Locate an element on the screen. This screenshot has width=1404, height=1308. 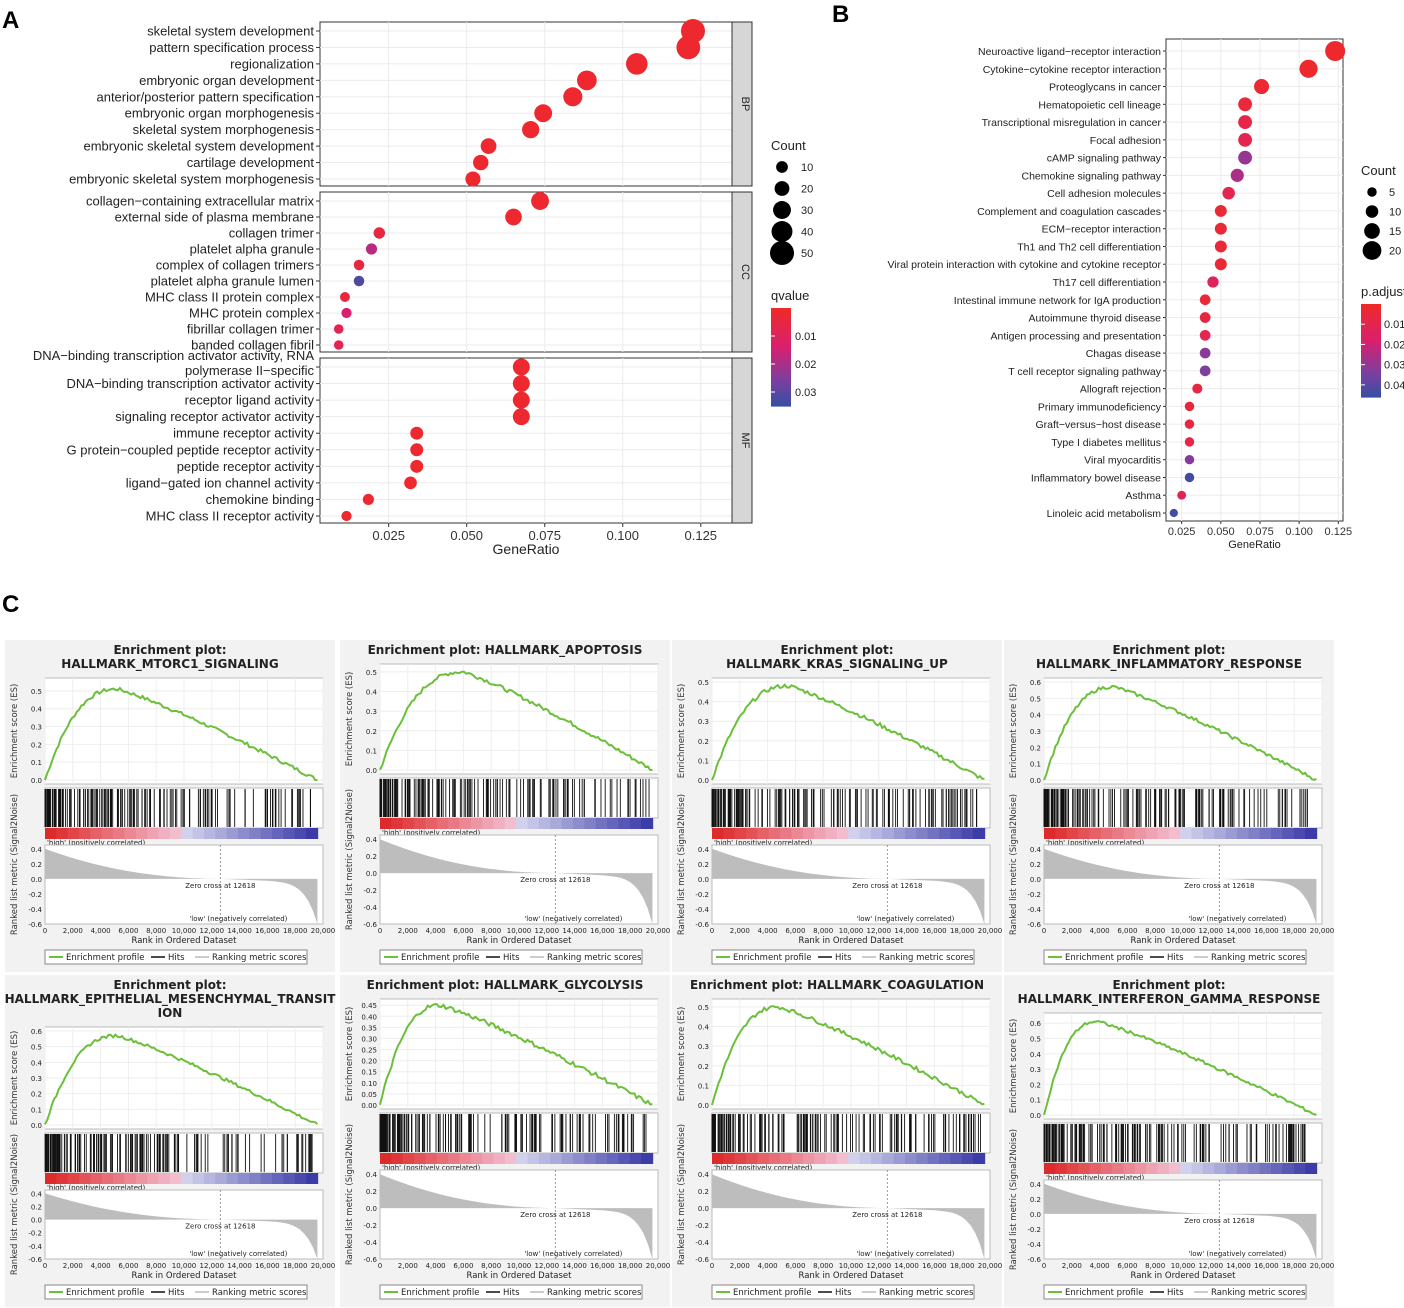
legend-hits: Hits is located at coordinates (843, 1293).